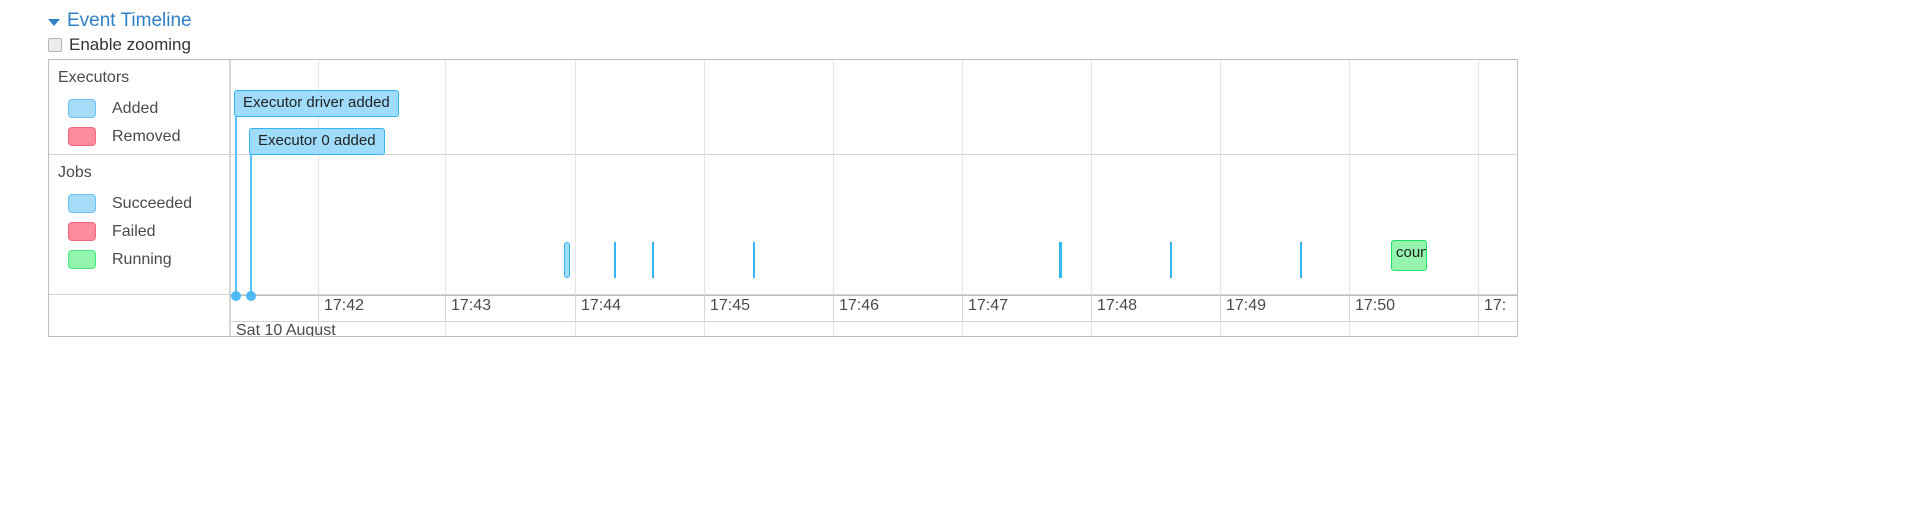 Image resolution: width=1920 pixels, height=521 pixels. What do you see at coordinates (1409, 255) in the screenshot?
I see `job-event-bar: count` at bounding box center [1409, 255].